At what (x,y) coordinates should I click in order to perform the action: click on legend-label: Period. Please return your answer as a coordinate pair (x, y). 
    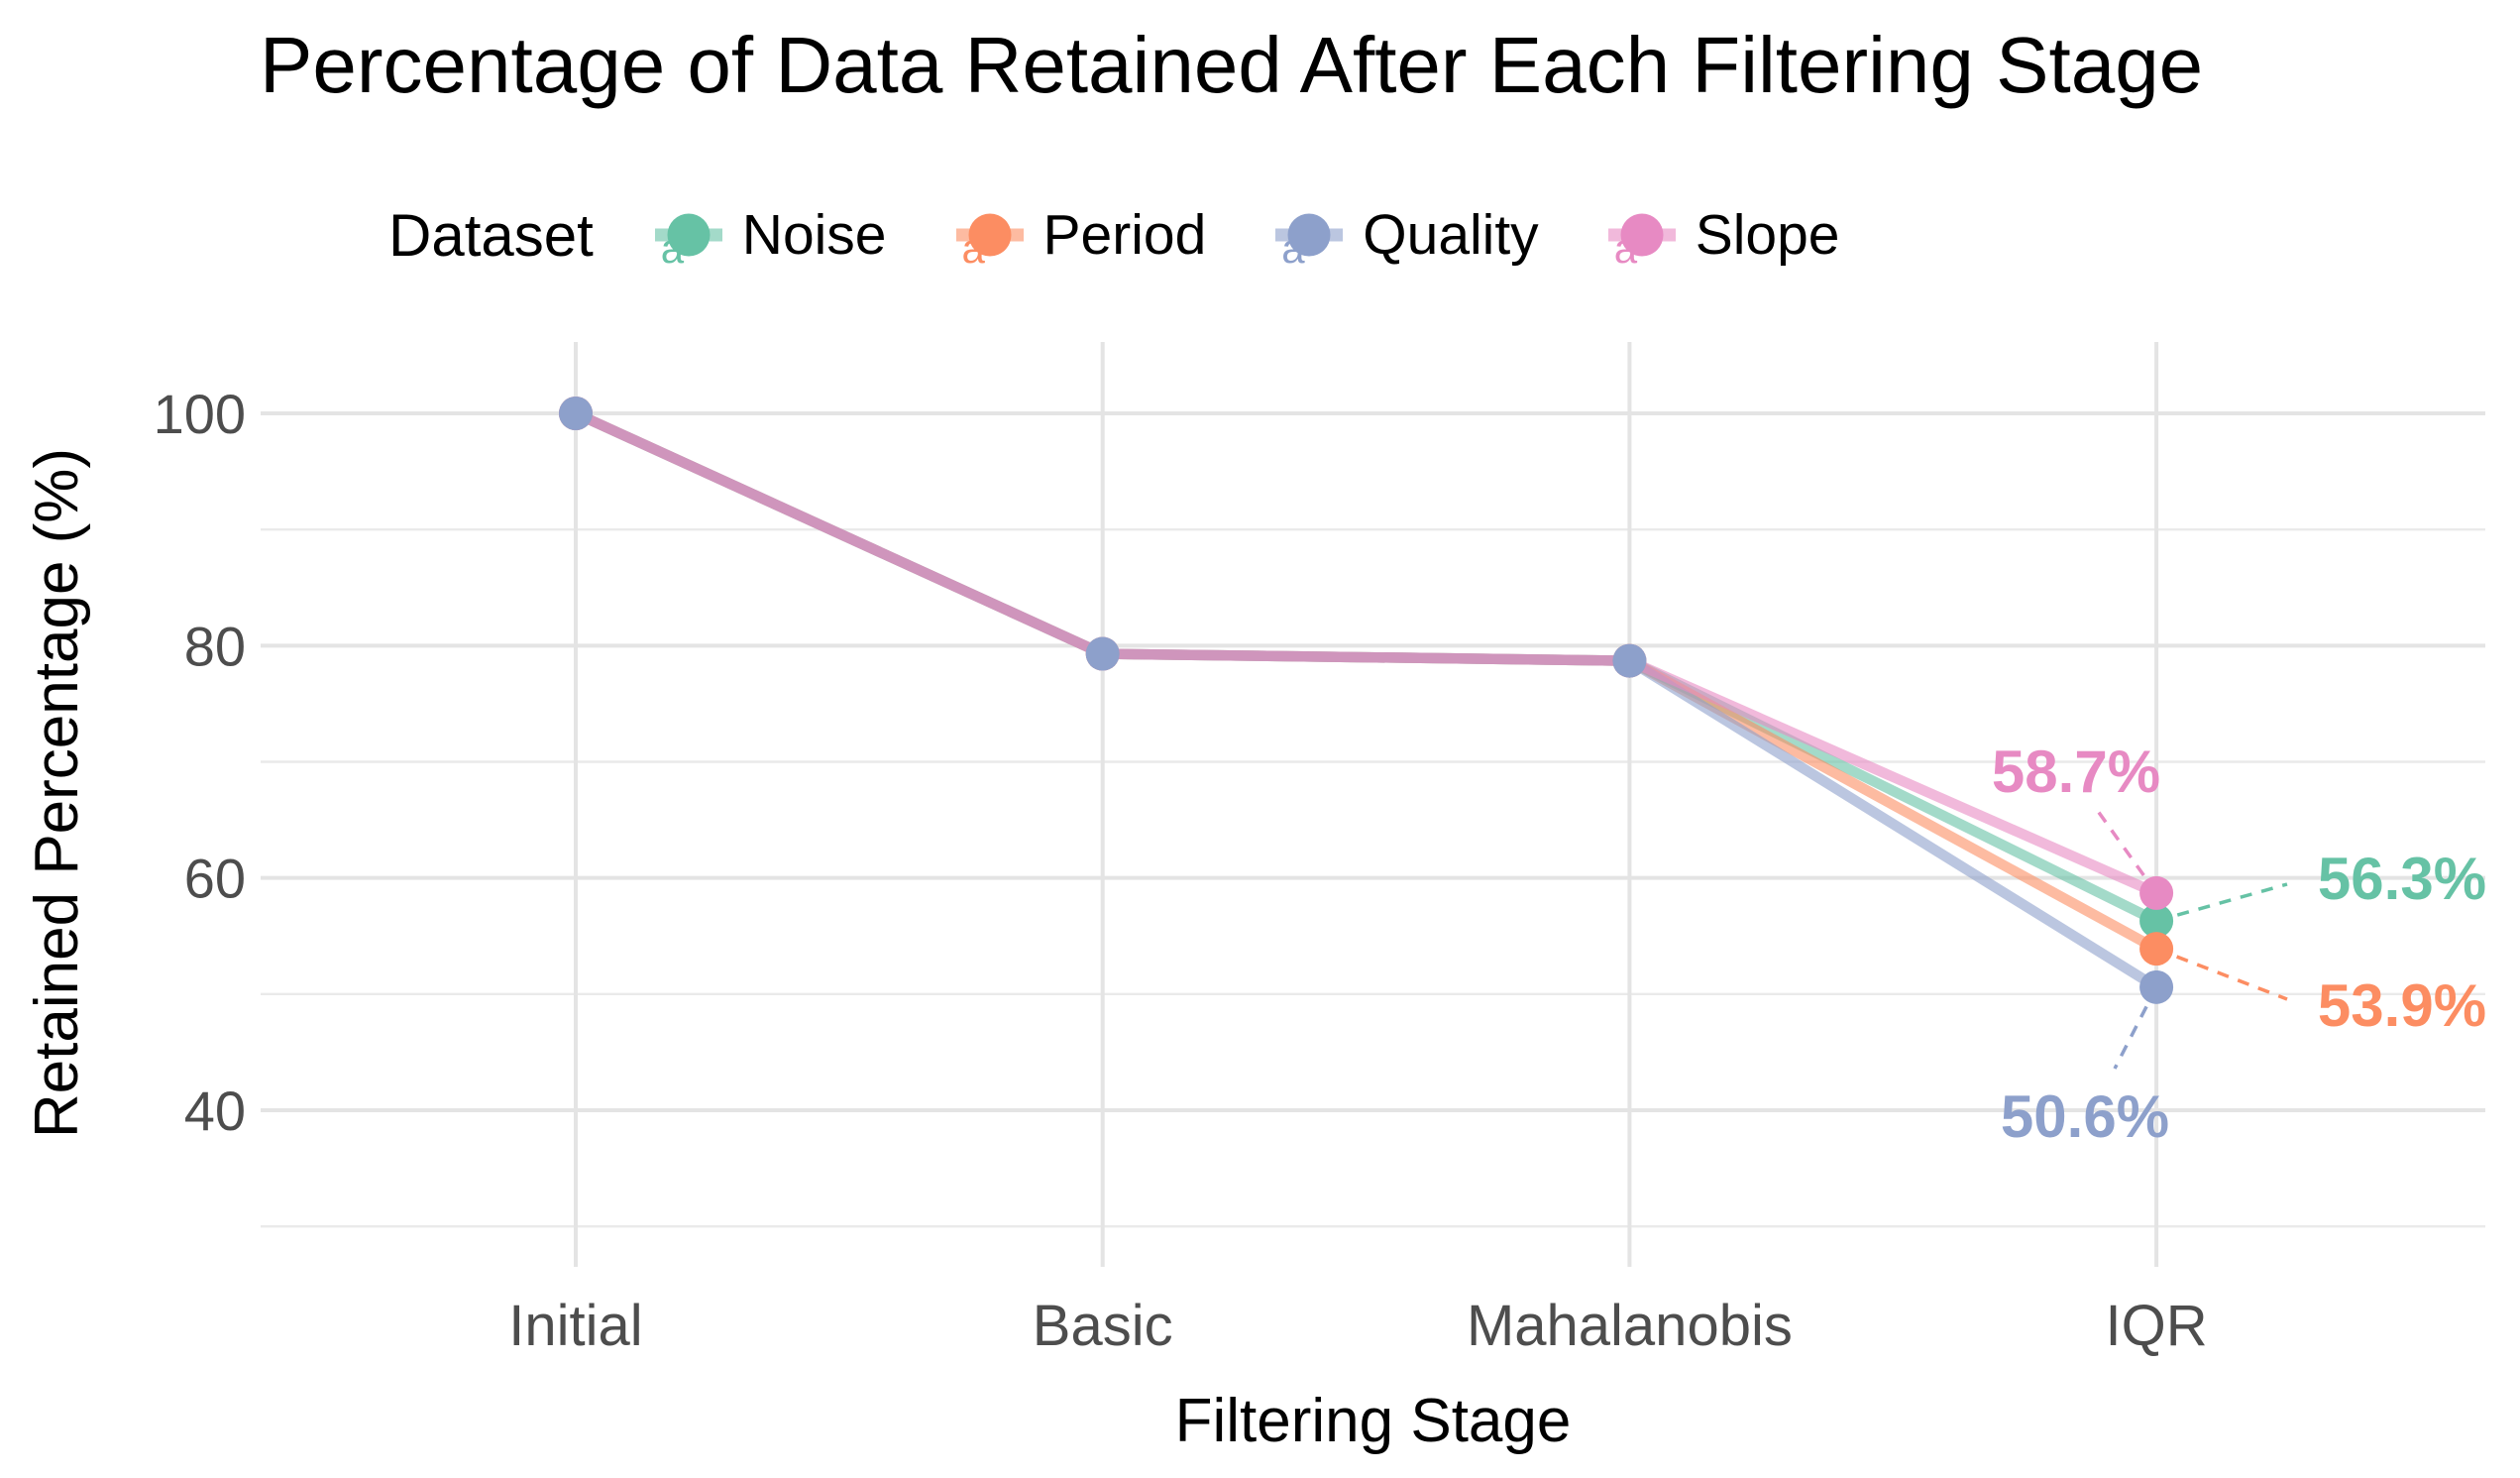
    Looking at the image, I should click on (1124, 235).